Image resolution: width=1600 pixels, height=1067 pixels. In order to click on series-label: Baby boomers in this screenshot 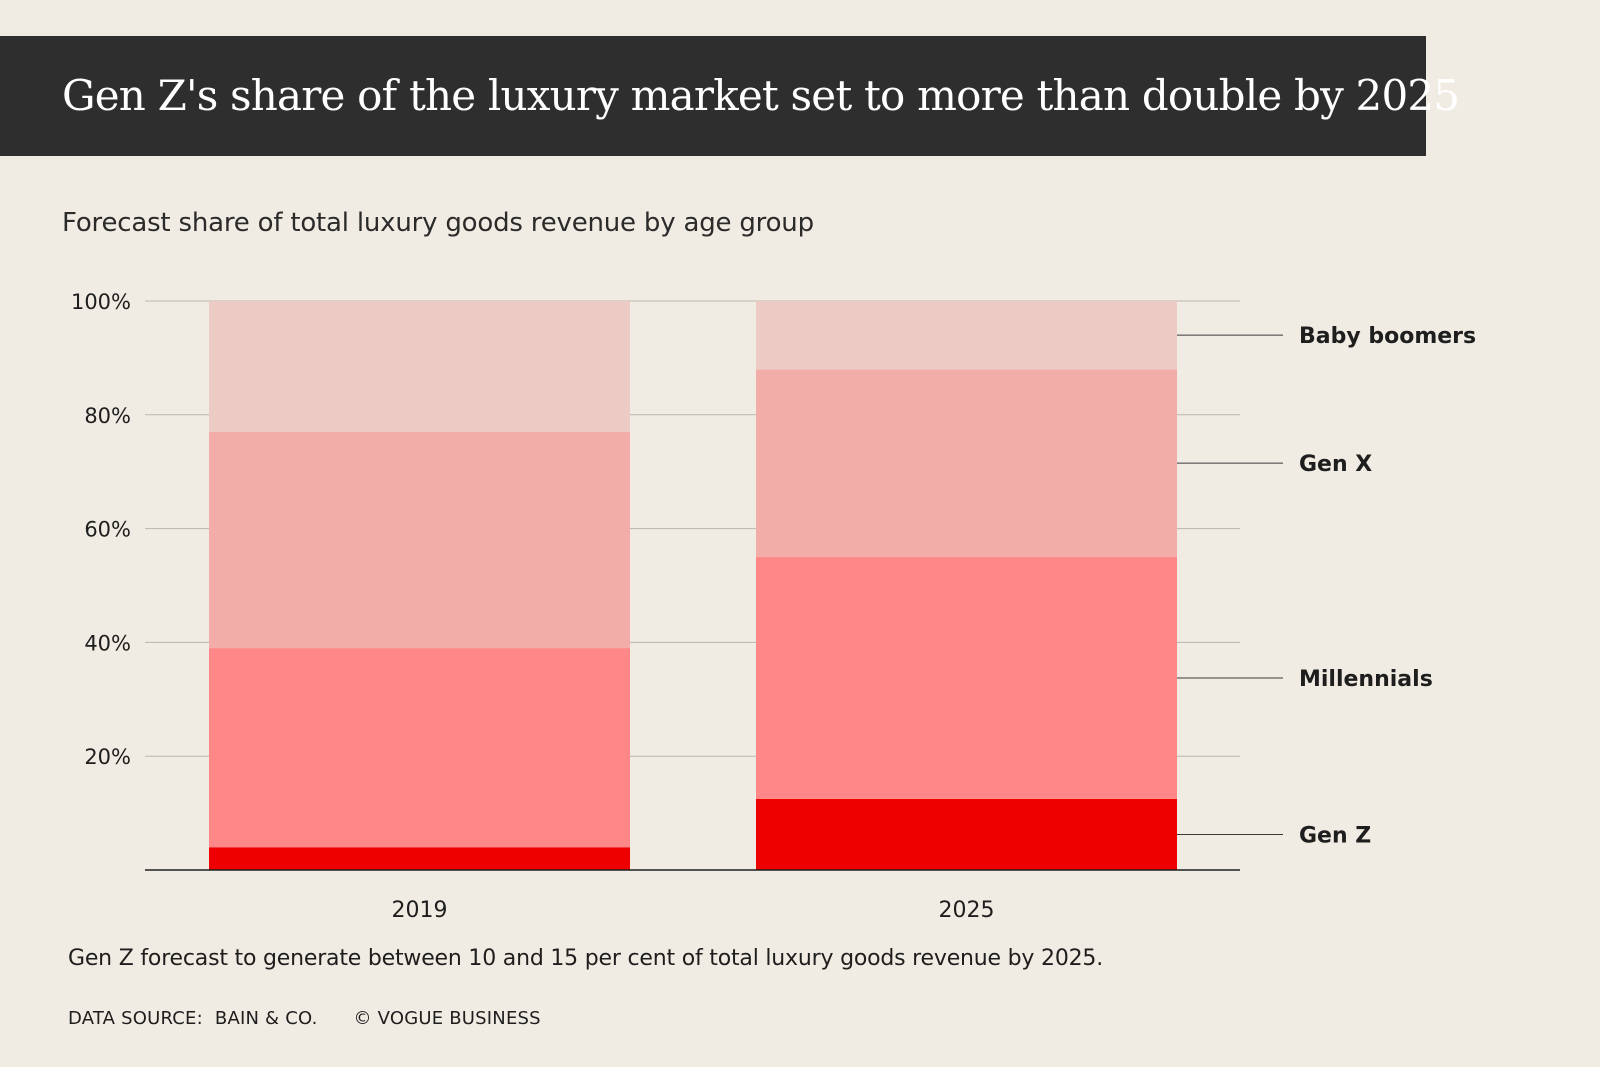, I will do `click(1387, 336)`.